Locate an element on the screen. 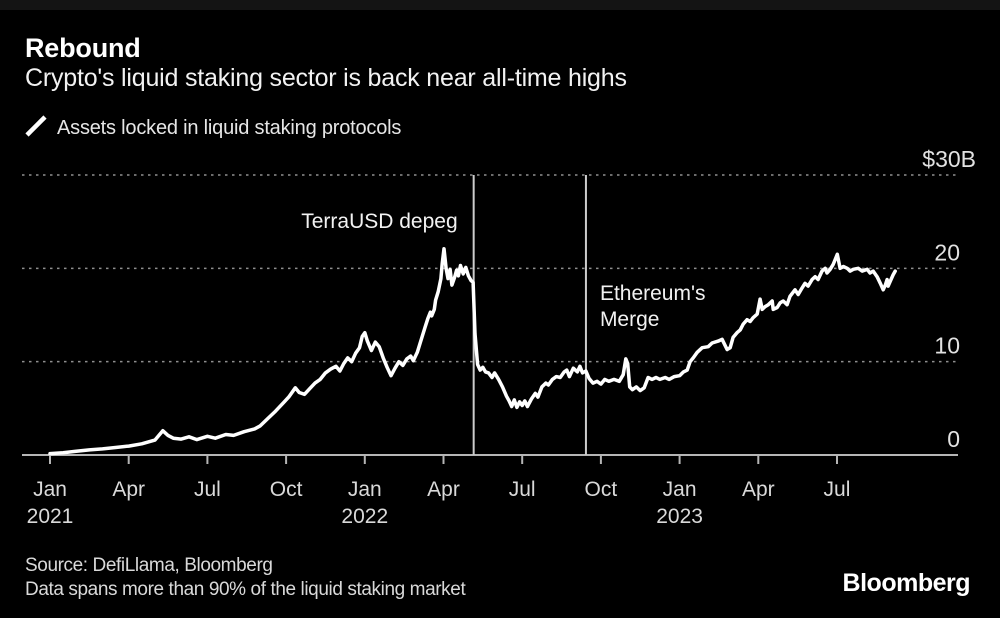  bloomberg-logo: Bloomberg is located at coordinates (906, 583).